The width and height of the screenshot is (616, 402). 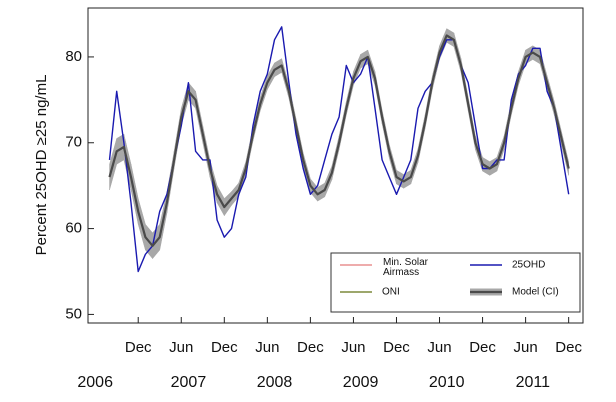 What do you see at coordinates (95, 382) in the screenshot?
I see `year-label: 2006` at bounding box center [95, 382].